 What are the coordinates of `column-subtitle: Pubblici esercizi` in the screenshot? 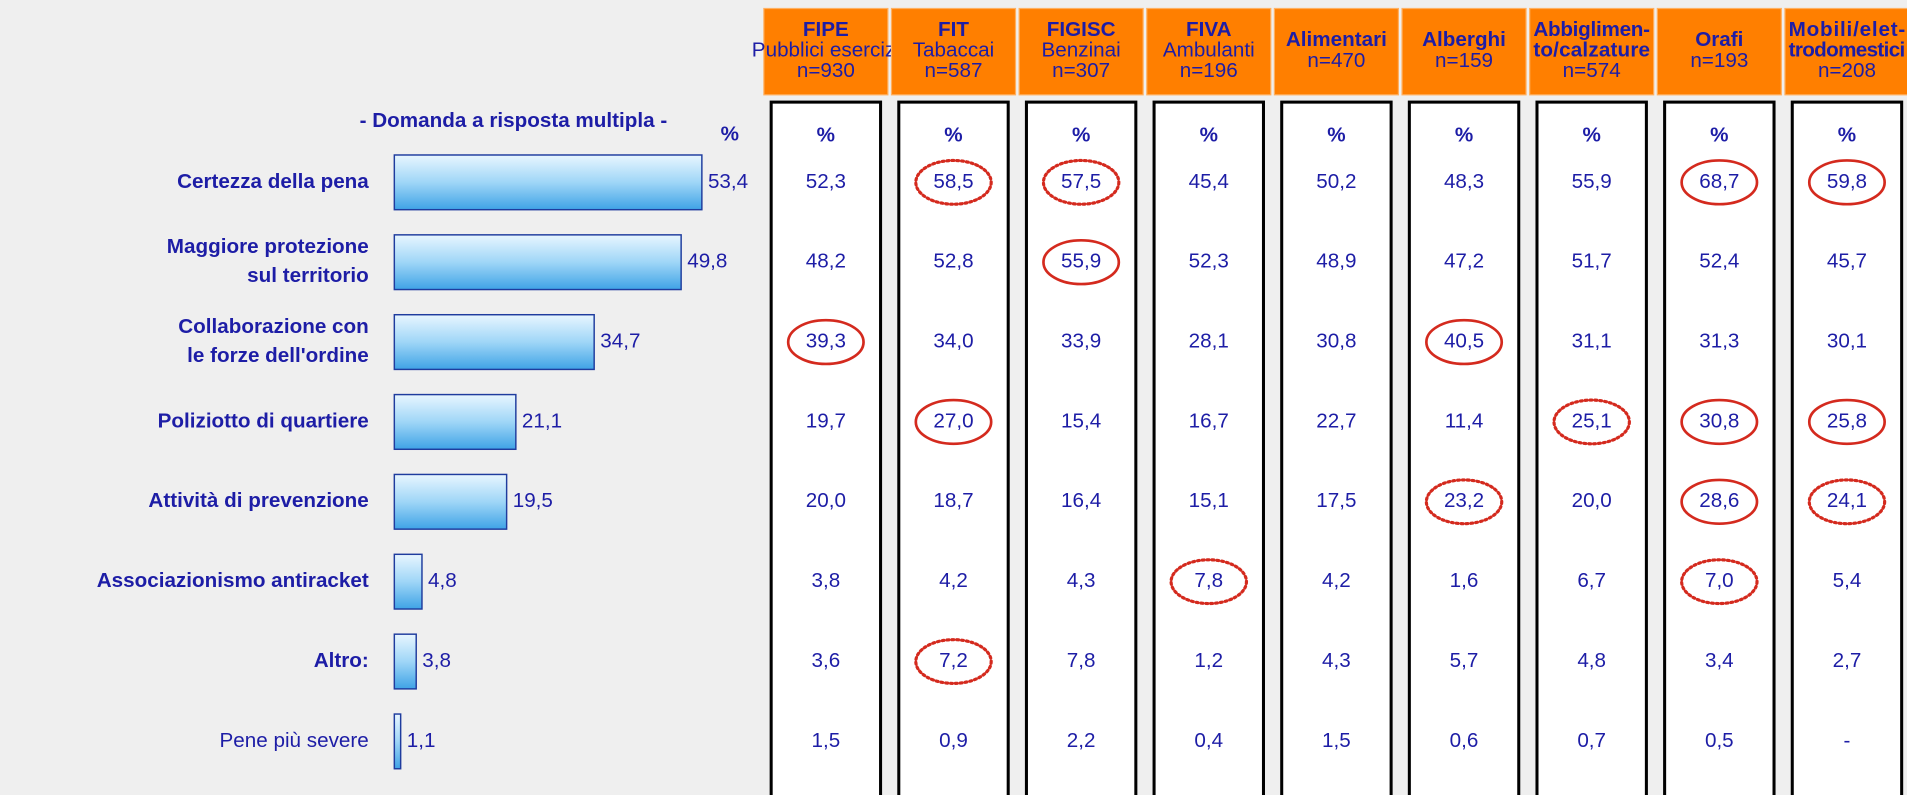 It's located at (826, 50).